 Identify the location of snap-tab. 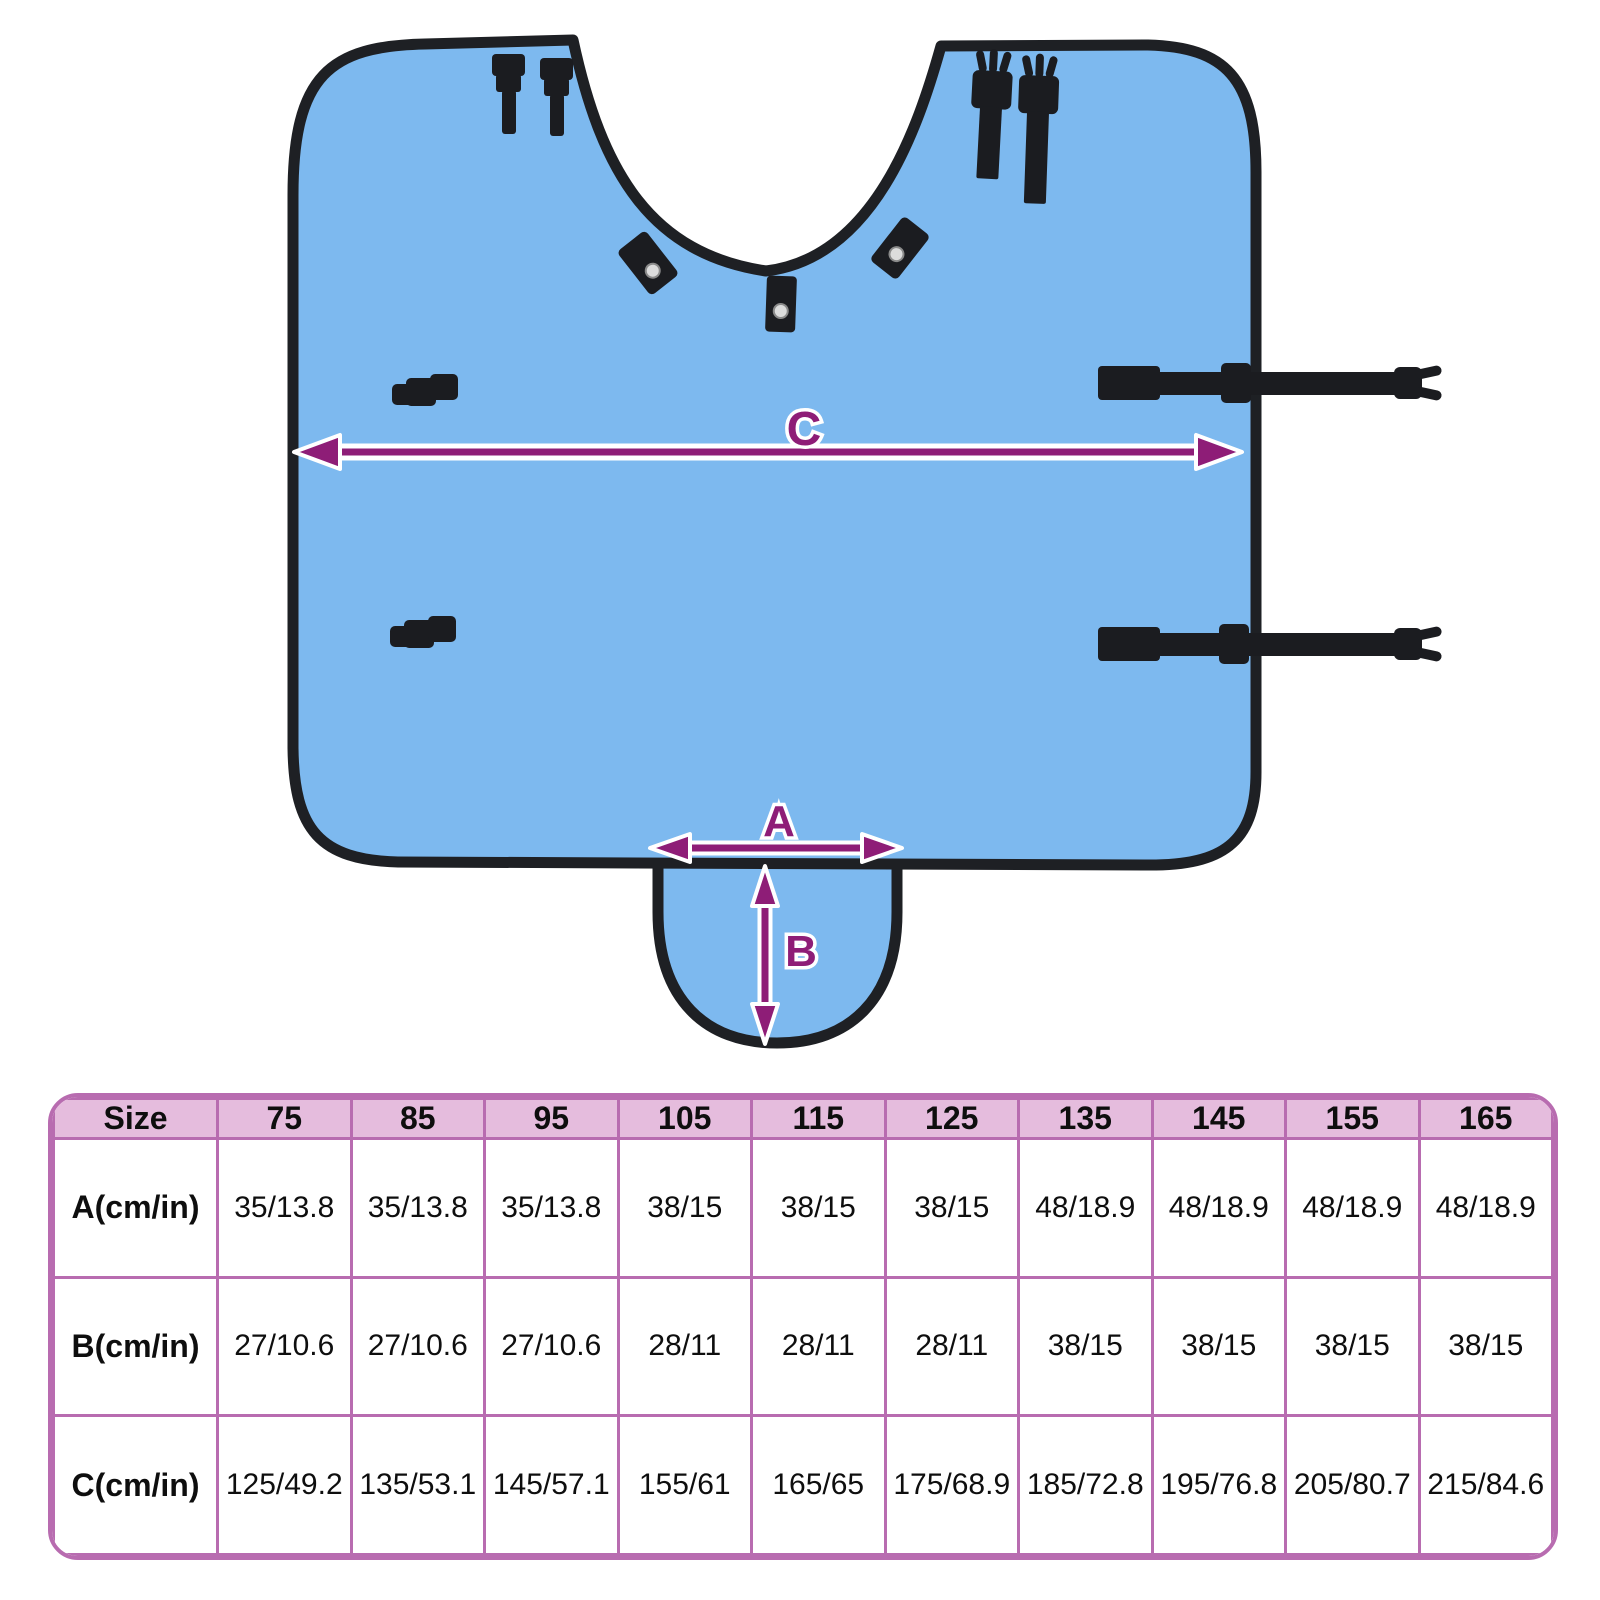
(648, 263).